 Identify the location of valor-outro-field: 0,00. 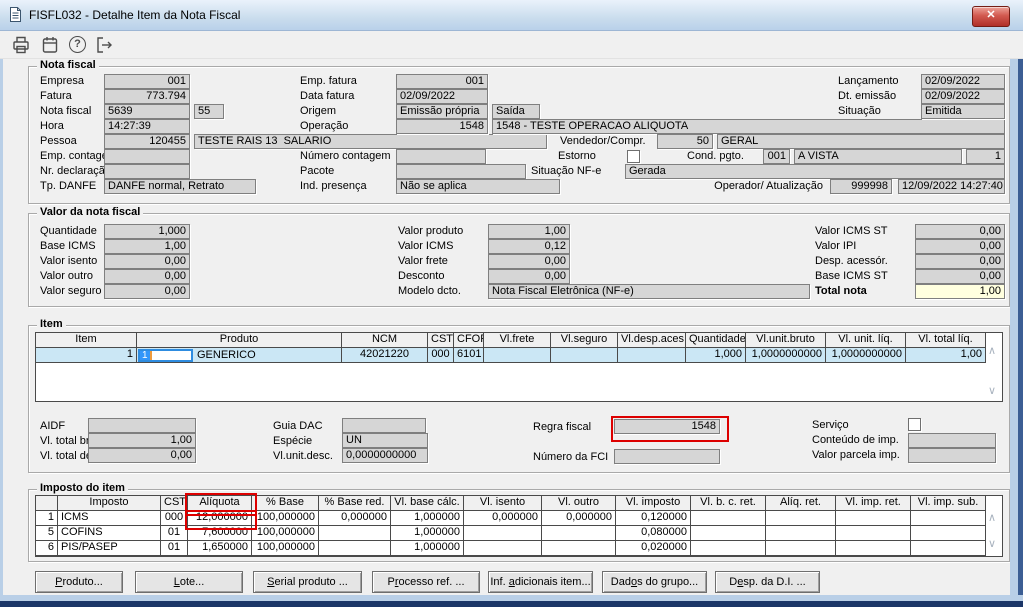
(147, 276).